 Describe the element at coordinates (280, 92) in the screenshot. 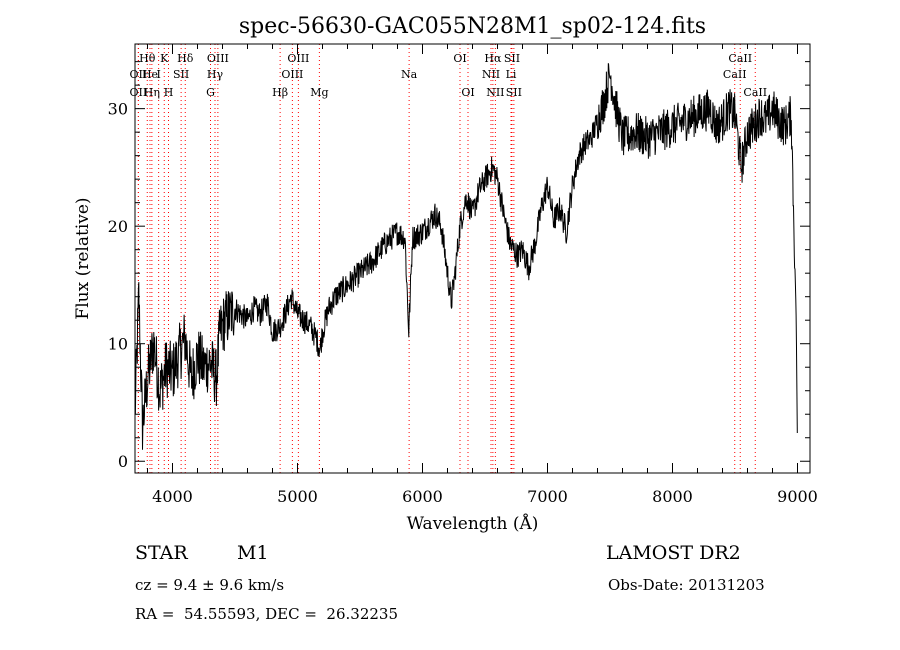

I see `line-annotation-label: Hβ` at that location.